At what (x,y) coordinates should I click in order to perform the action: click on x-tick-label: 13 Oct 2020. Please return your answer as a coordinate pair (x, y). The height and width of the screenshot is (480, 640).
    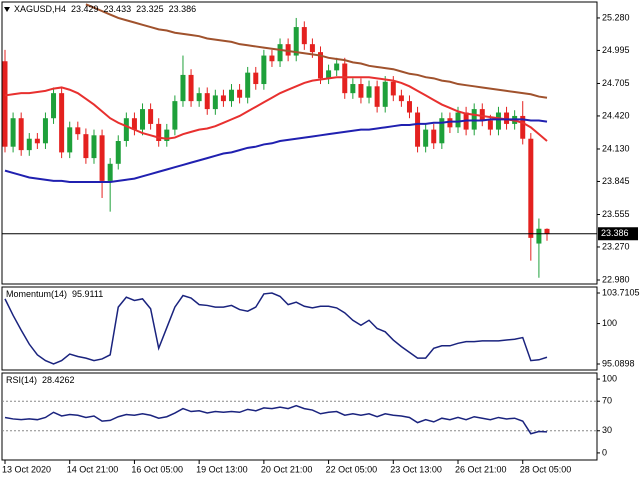
    Looking at the image, I should click on (26, 469).